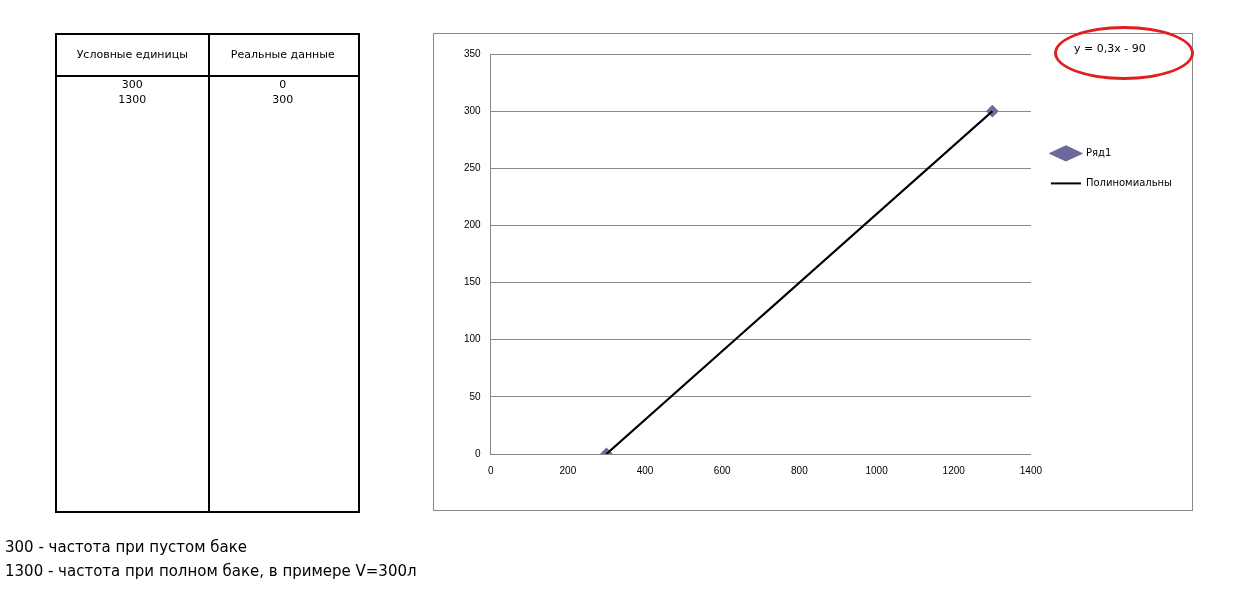 The width and height of the screenshot is (1255, 598). Describe the element at coordinates (1110, 48) in the screenshot. I see `text: y = 0,3x - 90` at that location.